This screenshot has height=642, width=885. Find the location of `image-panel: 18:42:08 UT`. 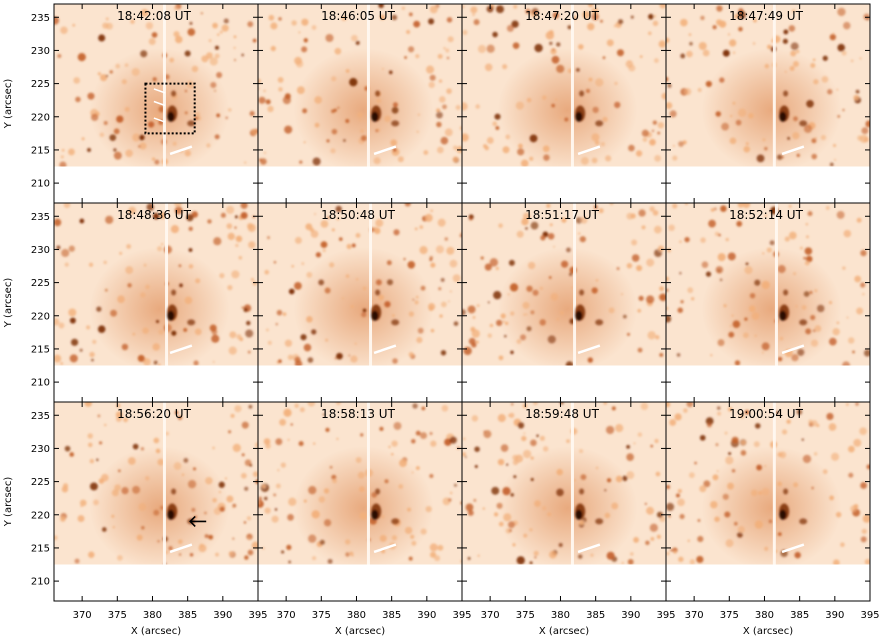

image-panel: 18:42:08 UT is located at coordinates (156, 103).